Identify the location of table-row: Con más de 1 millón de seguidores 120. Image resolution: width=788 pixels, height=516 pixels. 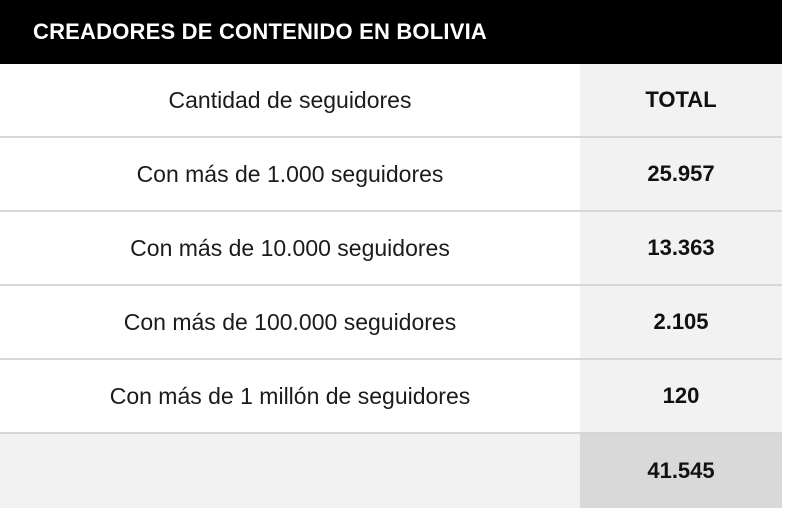
(391, 397).